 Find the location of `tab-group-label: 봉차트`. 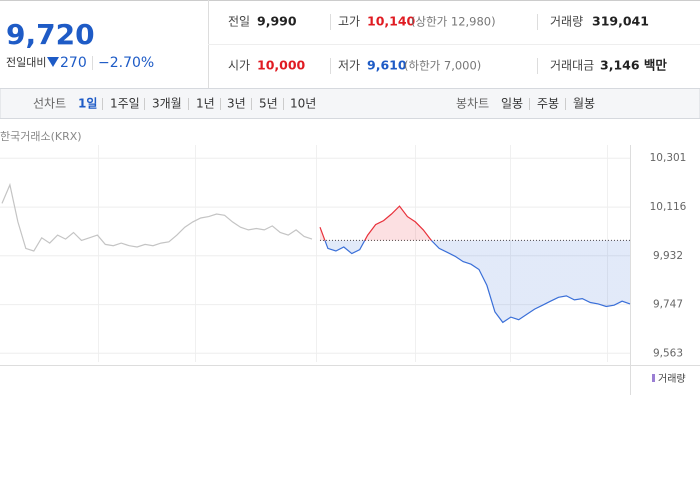

tab-group-label: 봉차트 is located at coordinates (472, 104).